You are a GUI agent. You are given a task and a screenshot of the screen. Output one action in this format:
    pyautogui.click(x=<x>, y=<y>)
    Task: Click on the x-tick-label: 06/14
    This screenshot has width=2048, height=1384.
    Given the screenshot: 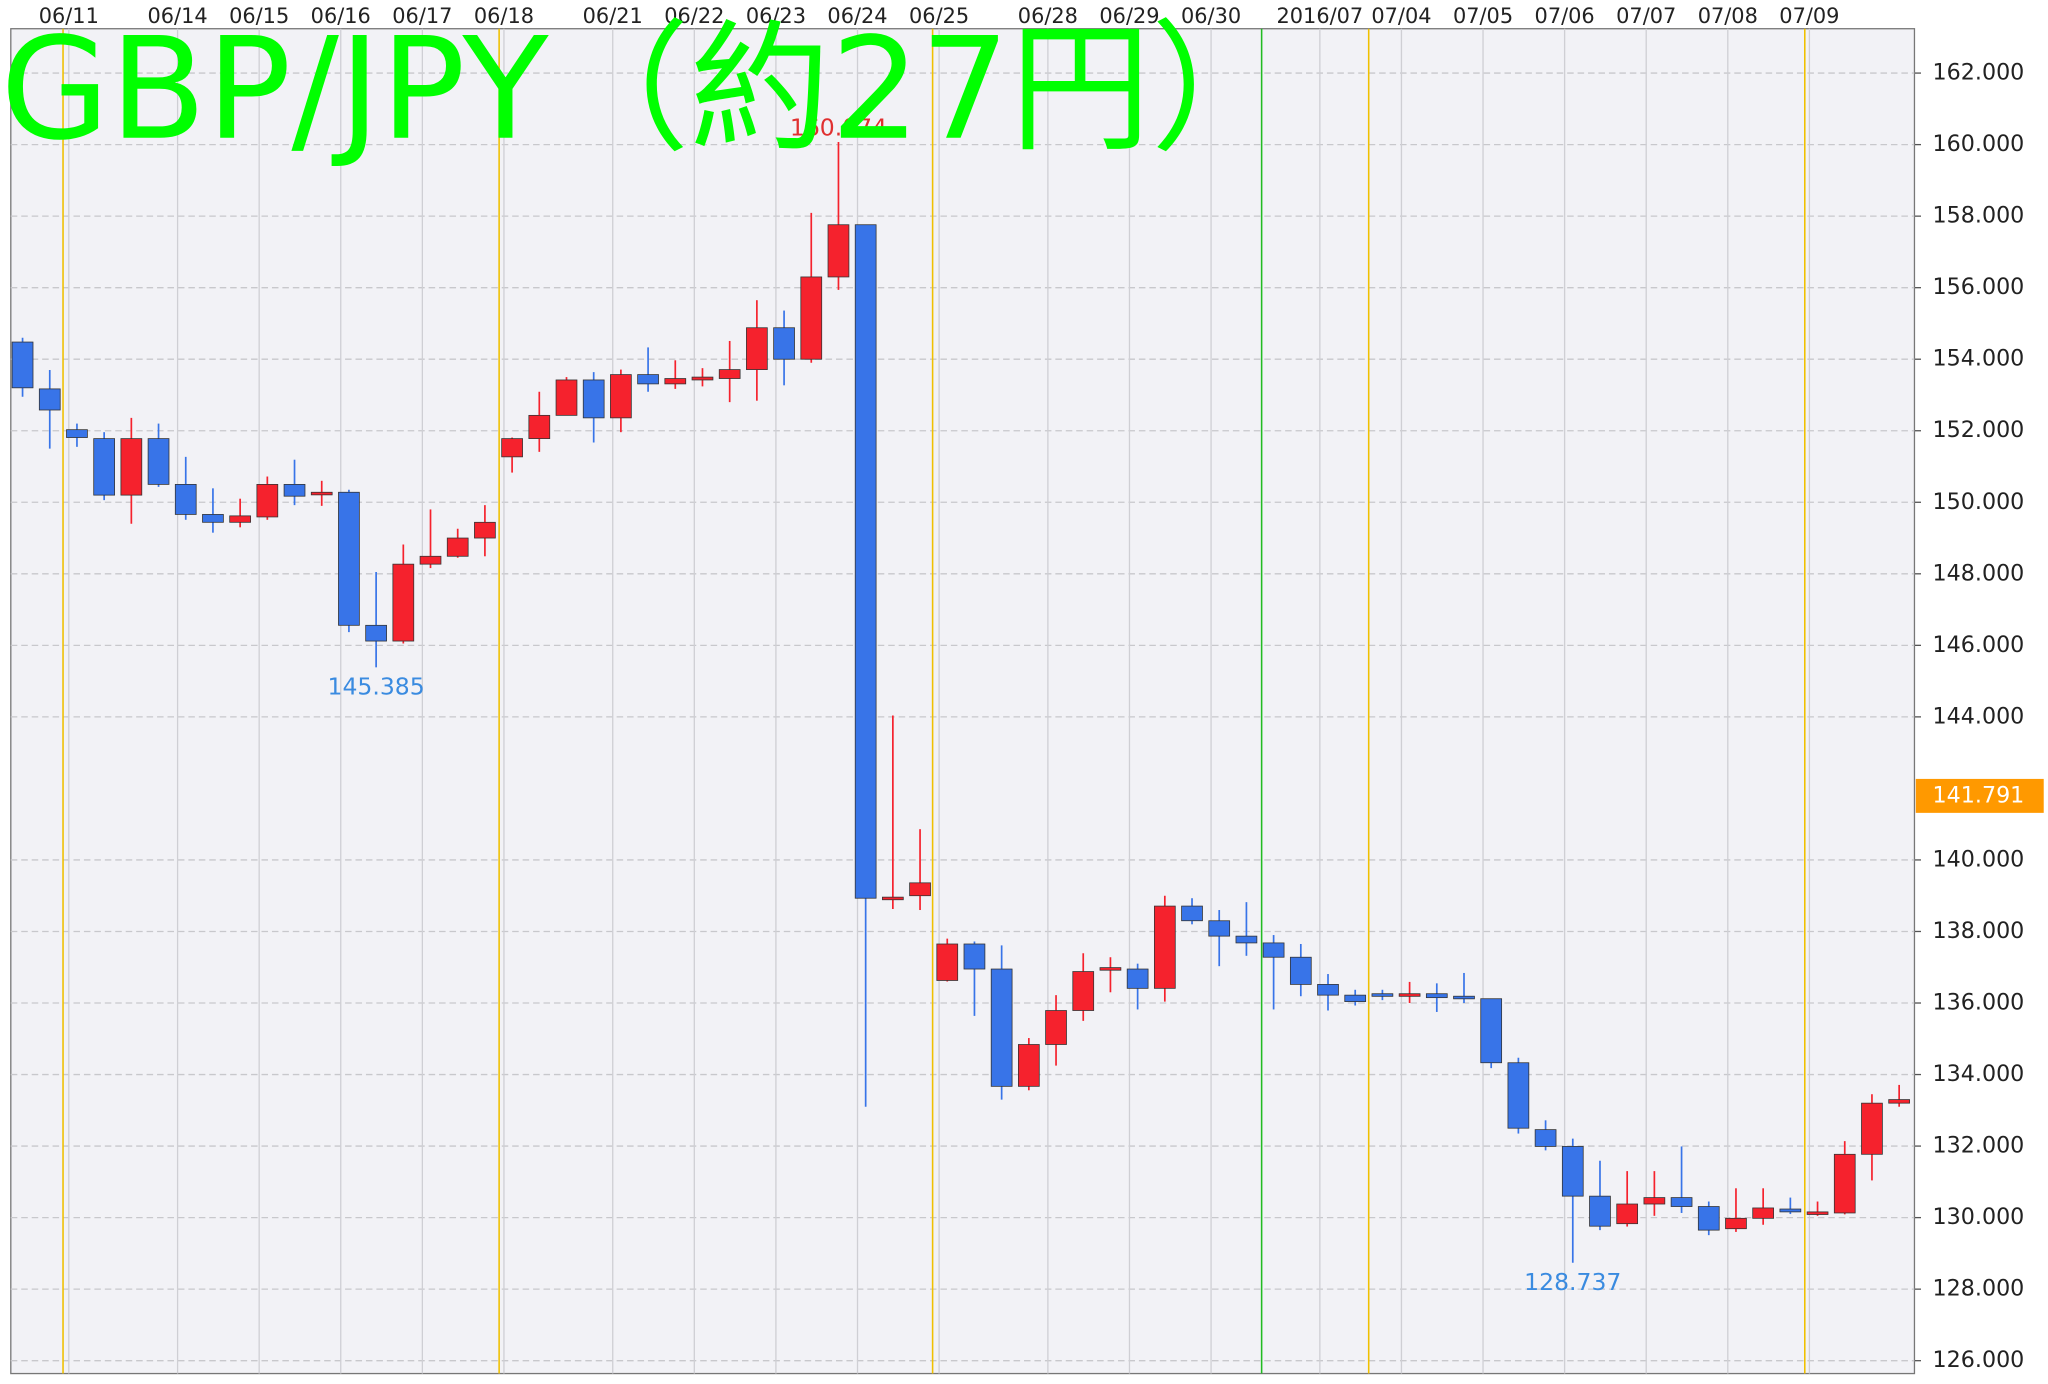 What is the action you would take?
    pyautogui.click(x=177, y=16)
    